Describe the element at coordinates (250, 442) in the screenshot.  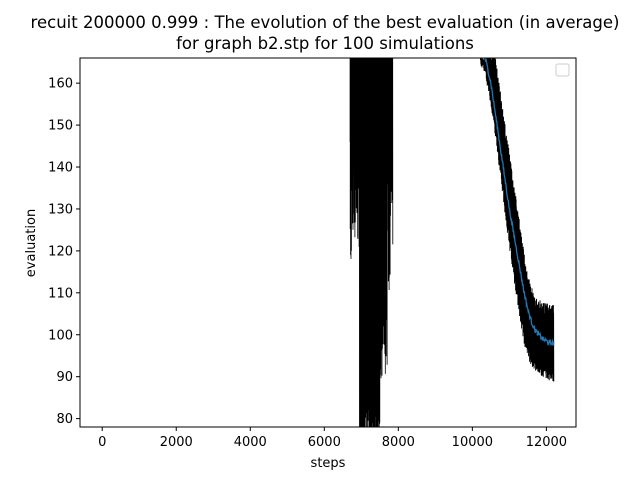
I see `x-tick-label: 4000` at that location.